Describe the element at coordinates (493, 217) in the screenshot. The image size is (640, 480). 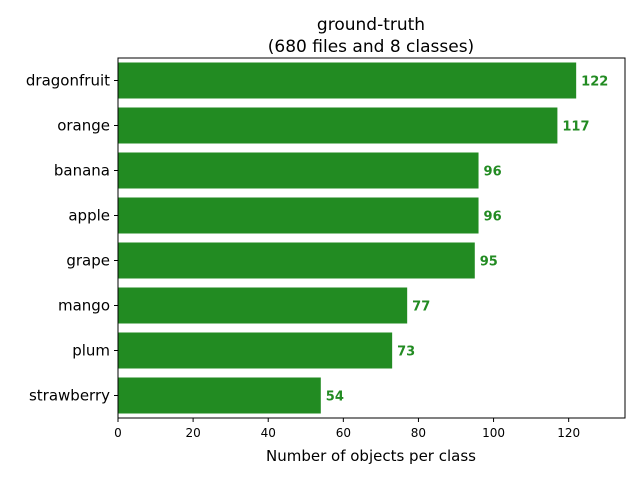
I see `value-label-apple: 96` at that location.